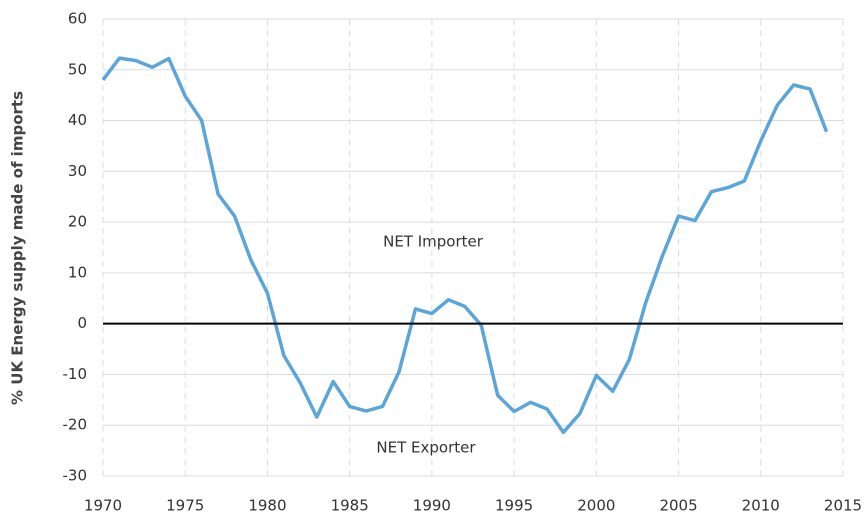 This screenshot has height=518, width=867. Describe the element at coordinates (678, 506) in the screenshot. I see `x-tick-label: 2005` at that location.